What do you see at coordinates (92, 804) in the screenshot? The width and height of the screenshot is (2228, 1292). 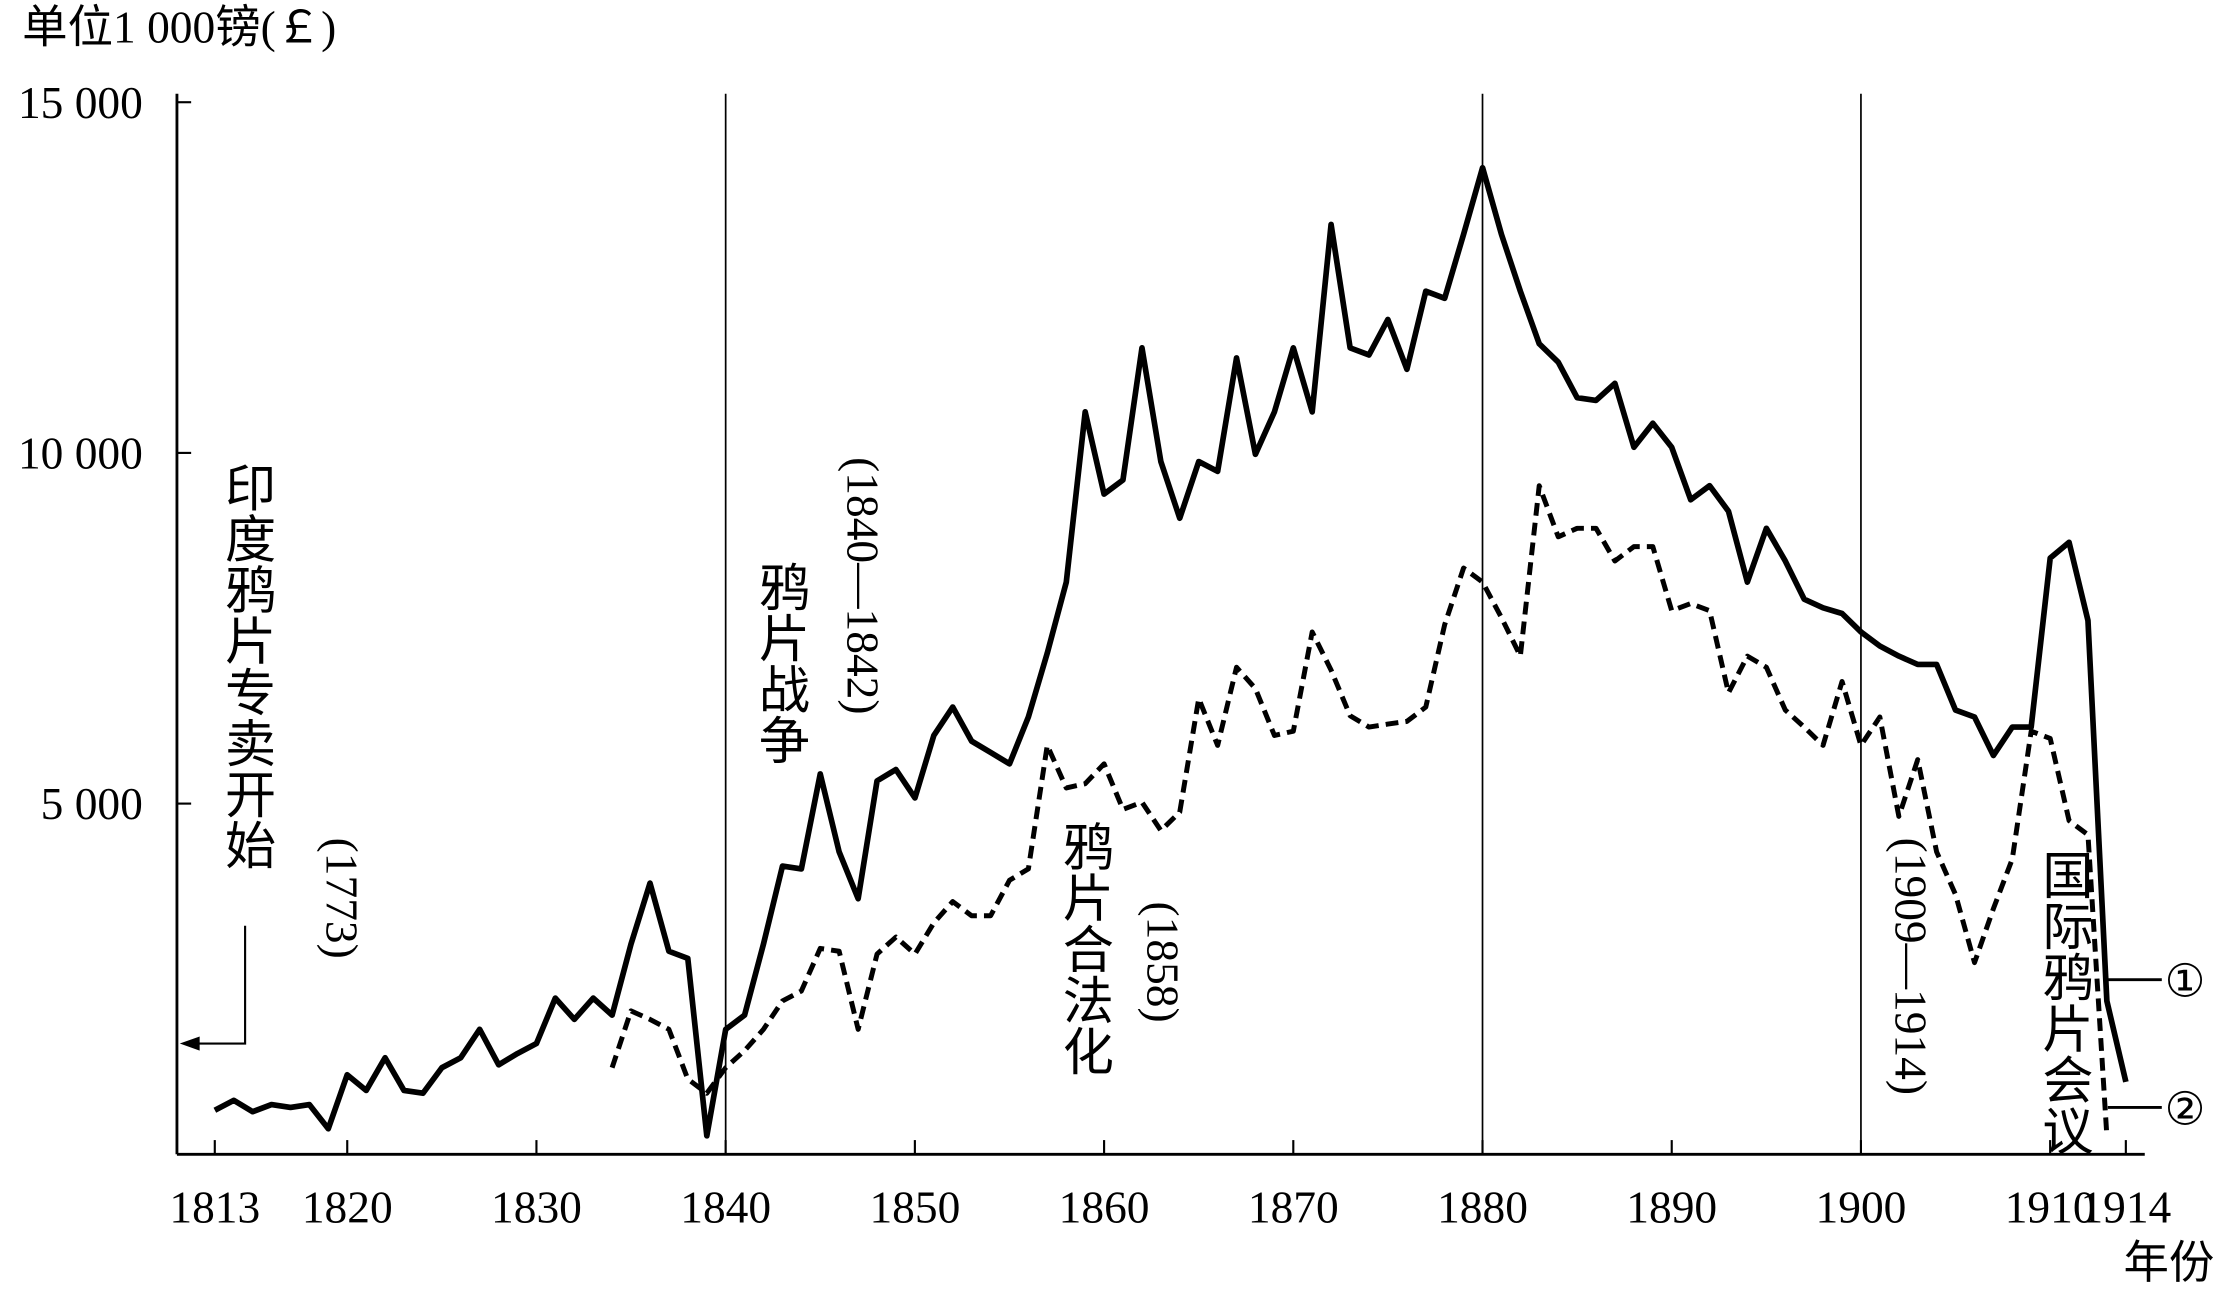 I see `y-tick-label: 5 000` at bounding box center [92, 804].